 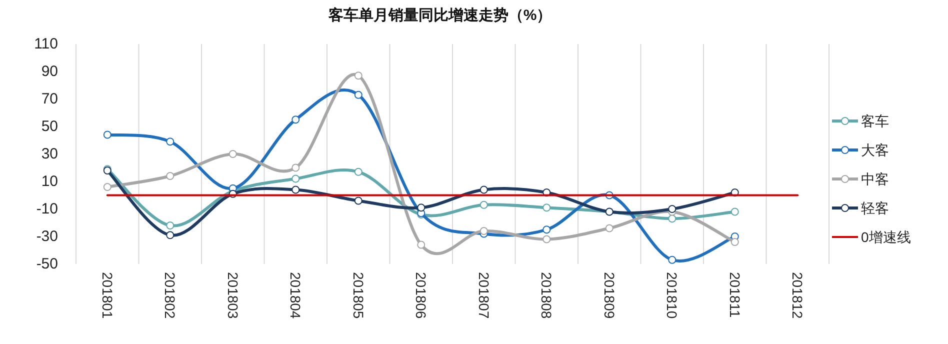 What do you see at coordinates (672, 295) in the screenshot?
I see `x-tick-label: 201810` at bounding box center [672, 295].